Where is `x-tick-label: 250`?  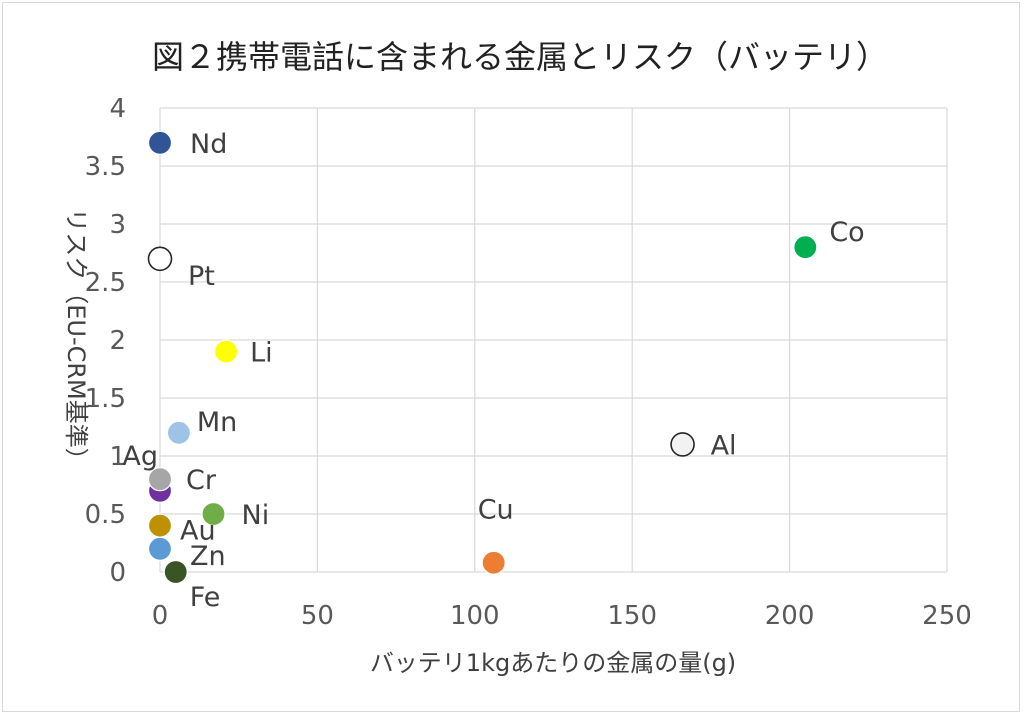 x-tick-label: 250 is located at coordinates (947, 616).